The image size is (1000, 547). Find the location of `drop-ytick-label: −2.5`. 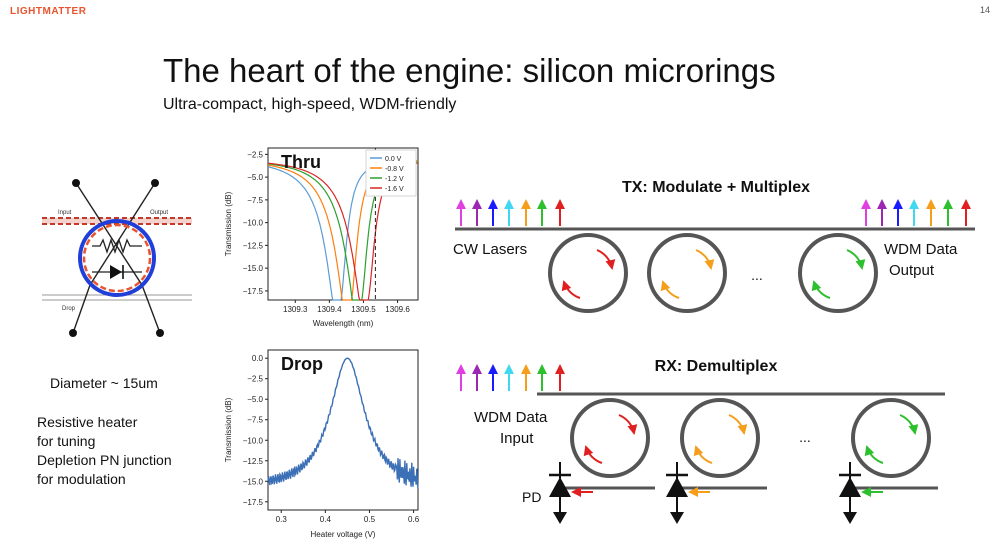

drop-ytick-label: −2.5 is located at coordinates (255, 379).